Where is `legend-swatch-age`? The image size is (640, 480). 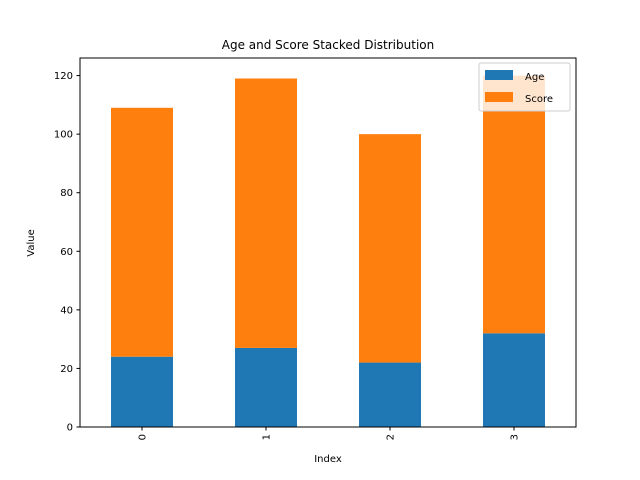
legend-swatch-age is located at coordinates (499, 75).